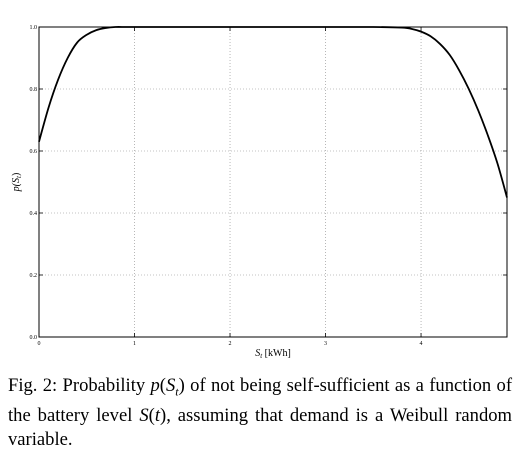 This screenshot has width=521, height=452. Describe the element at coordinates (34, 276) in the screenshot. I see `y-tick-label: 0.2` at that location.